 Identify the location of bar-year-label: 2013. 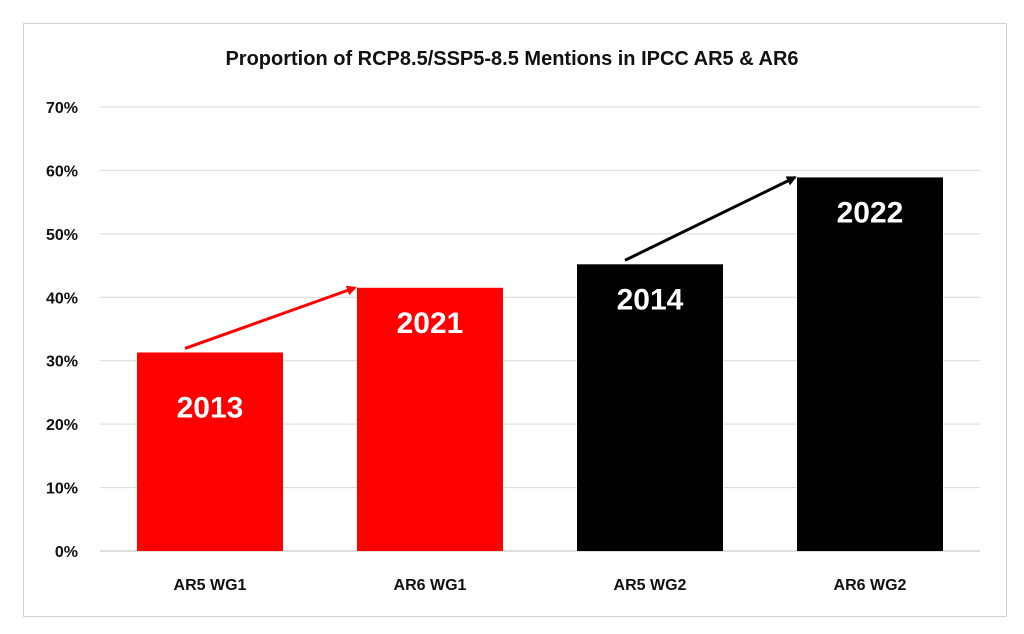
(210, 407).